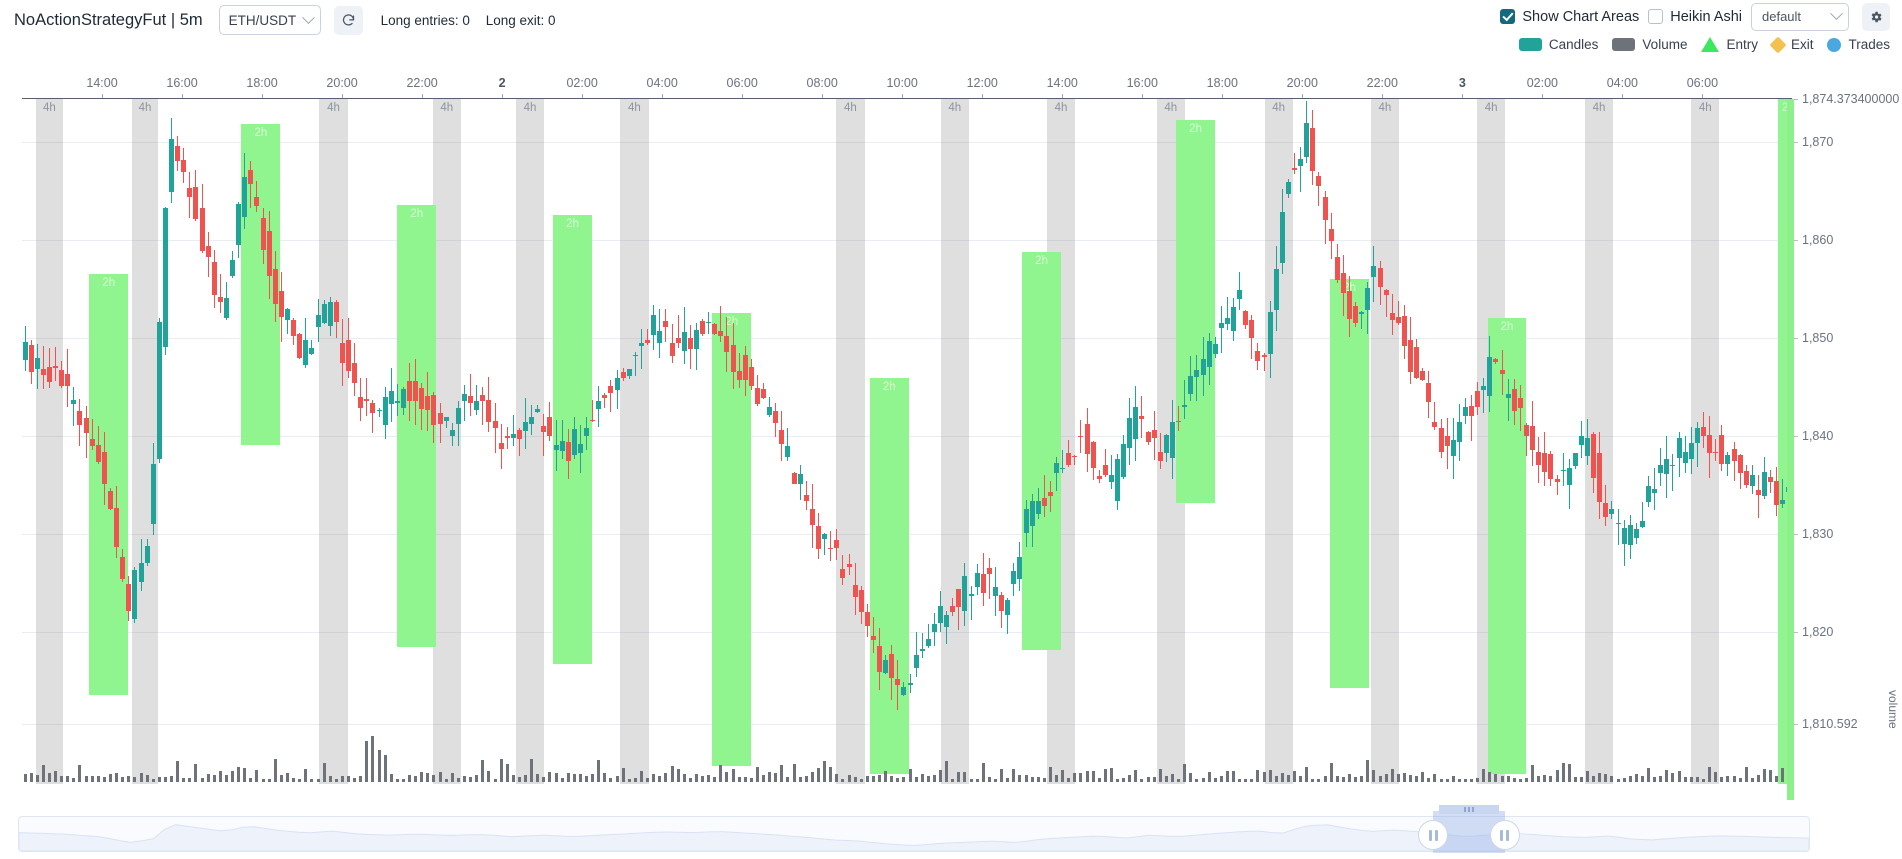  I want to click on legend-item-volume: Volume, so click(1649, 44).